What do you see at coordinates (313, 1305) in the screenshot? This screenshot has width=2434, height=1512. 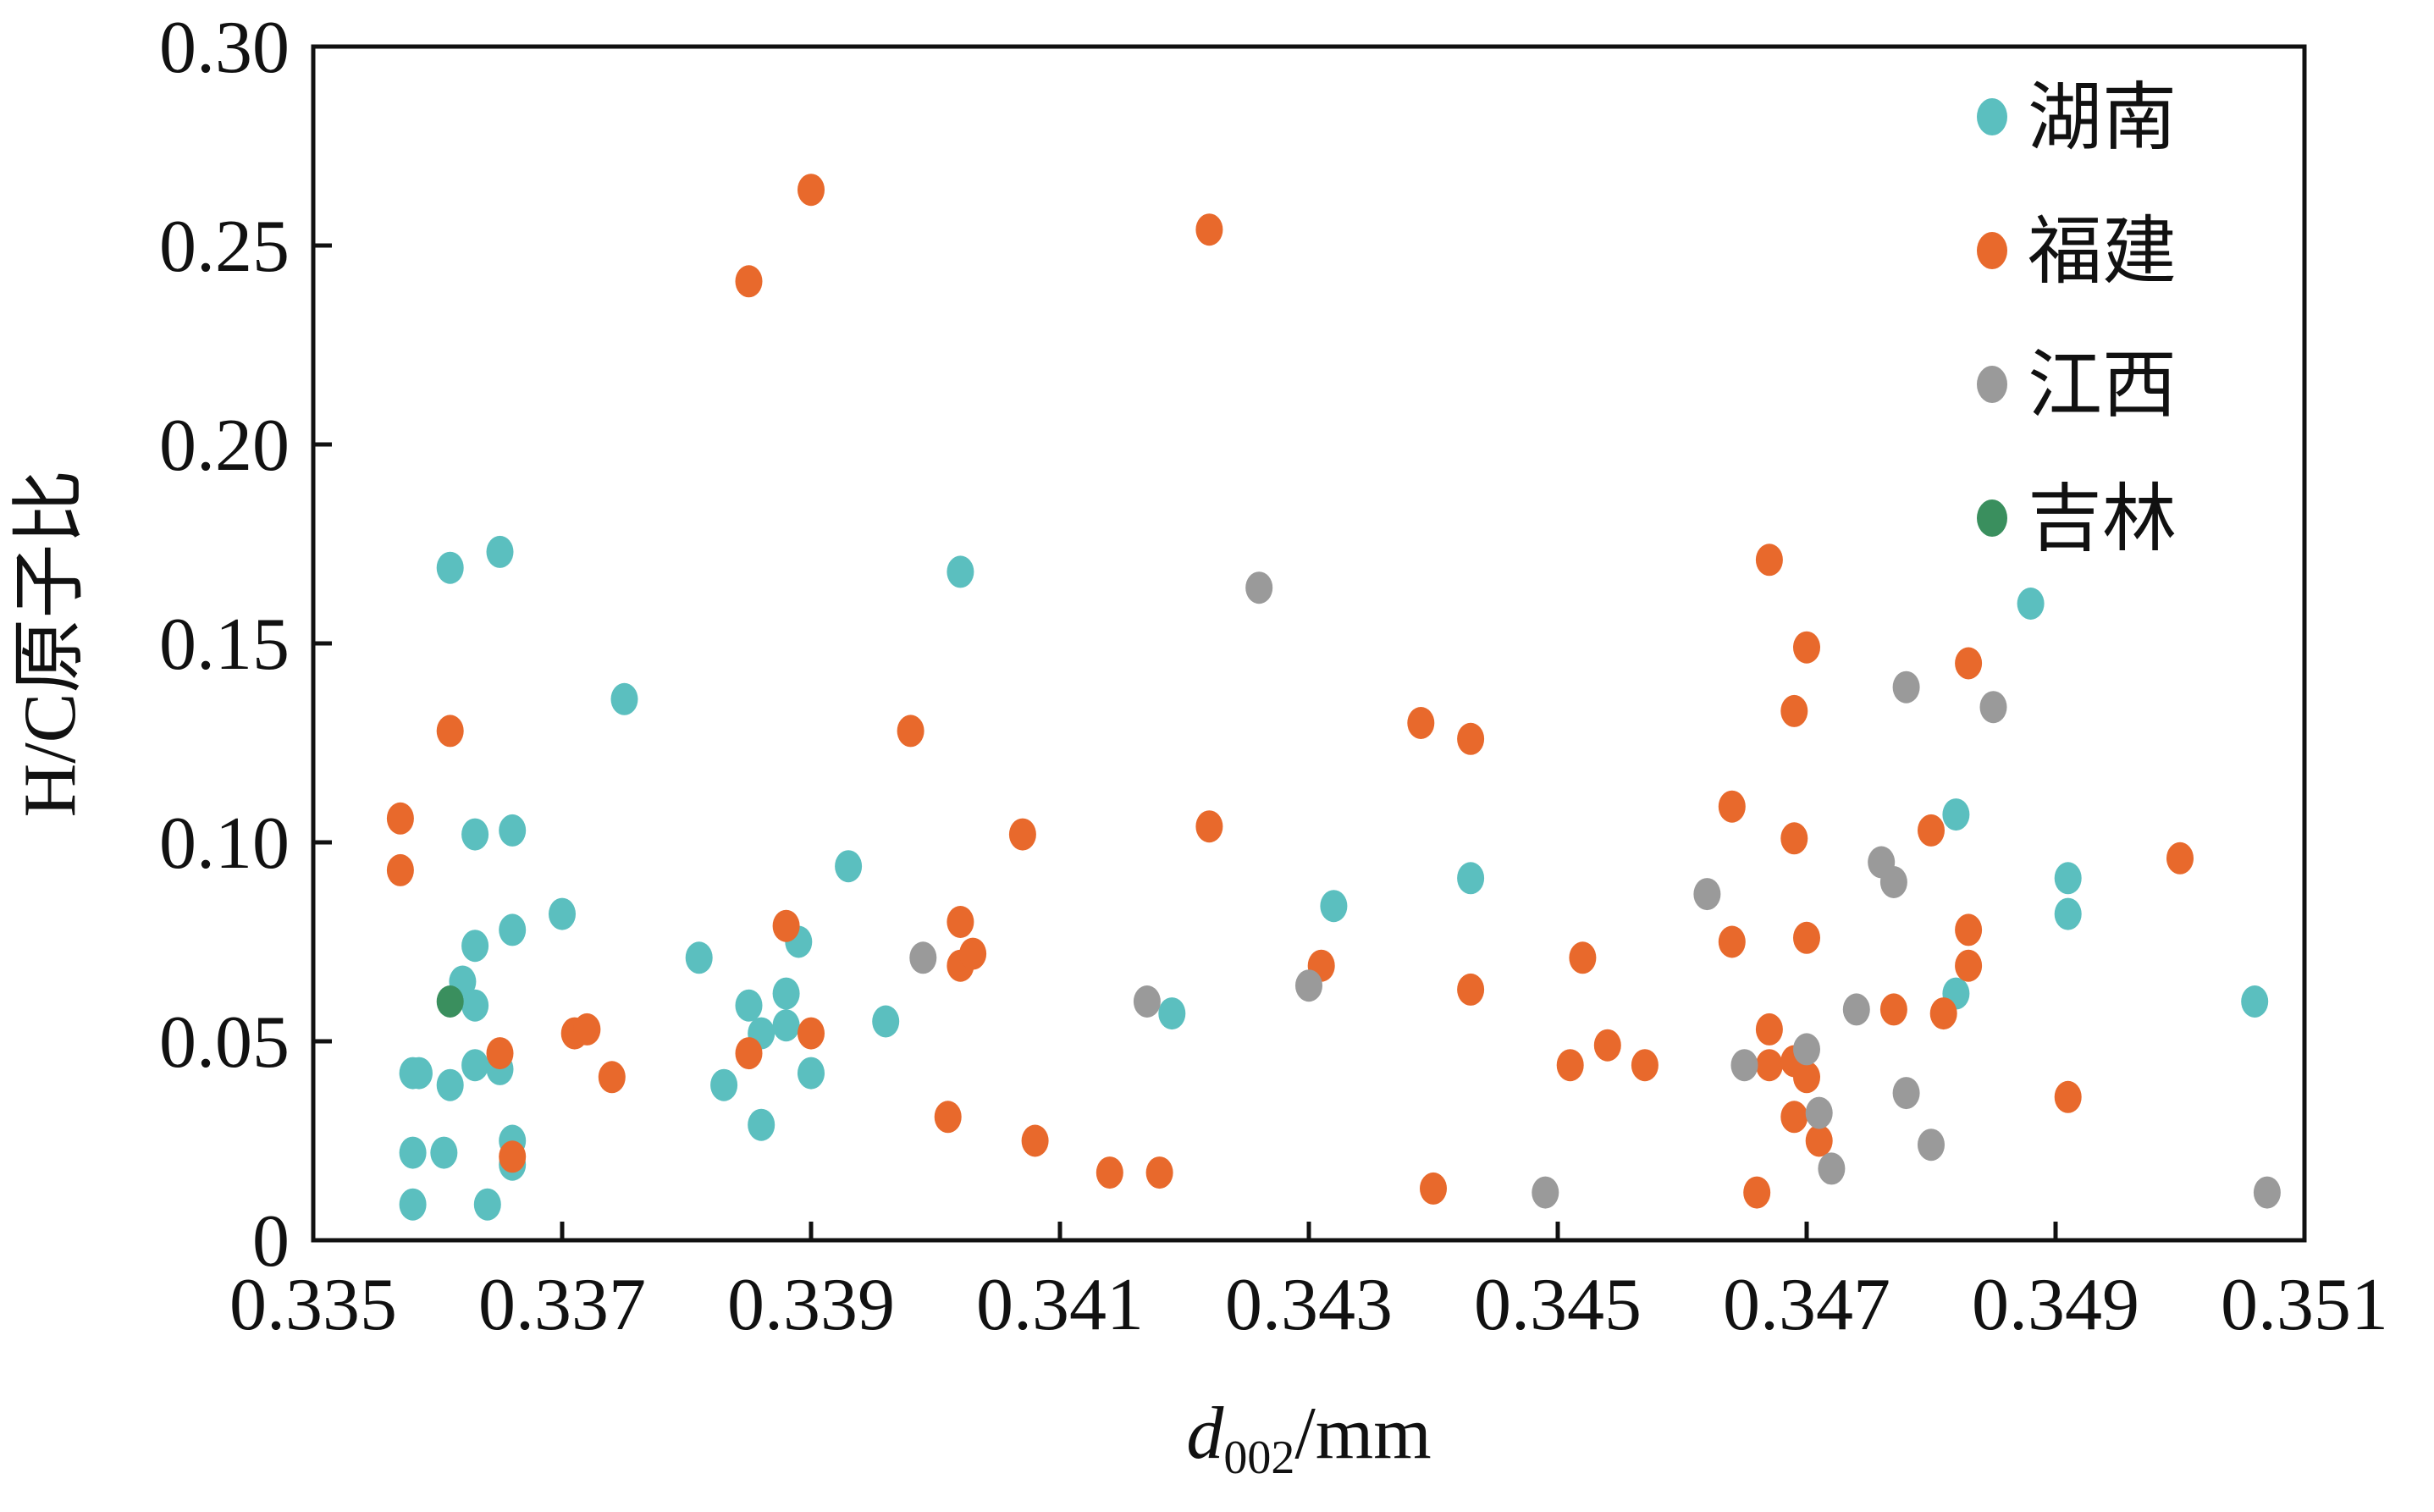 I see `x-tick-label: 0.335` at bounding box center [313, 1305].